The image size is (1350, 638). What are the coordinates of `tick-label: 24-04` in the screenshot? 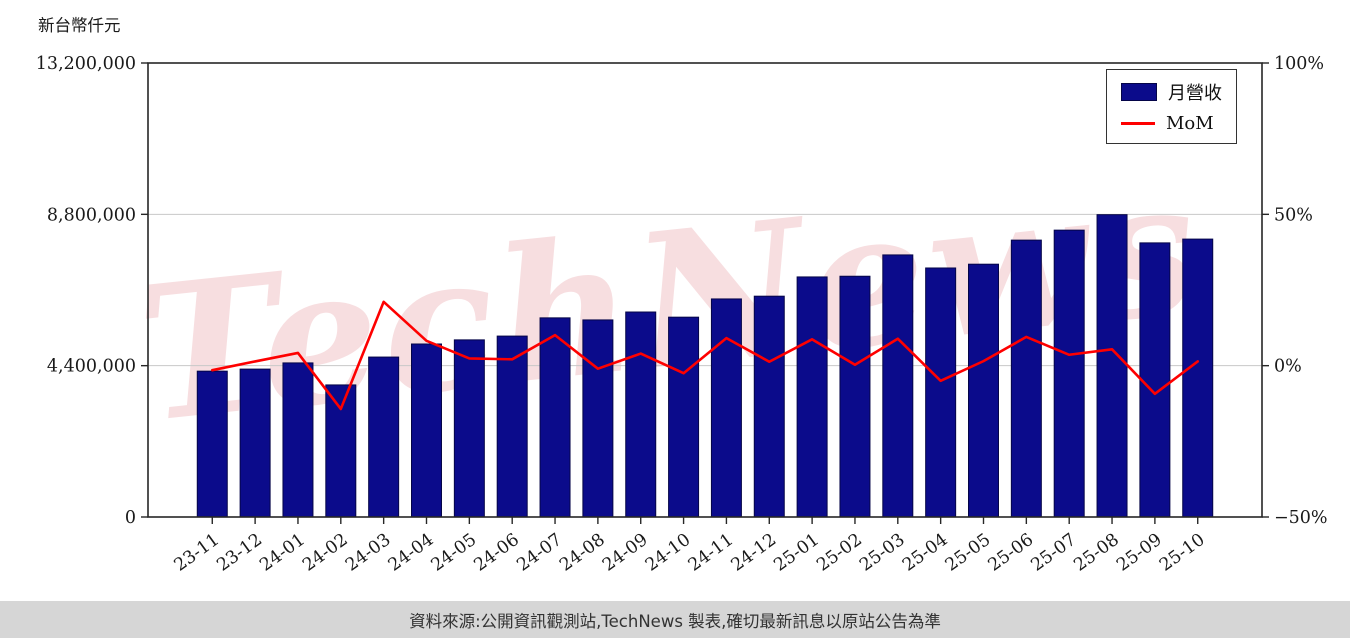 It's located at (411, 553).